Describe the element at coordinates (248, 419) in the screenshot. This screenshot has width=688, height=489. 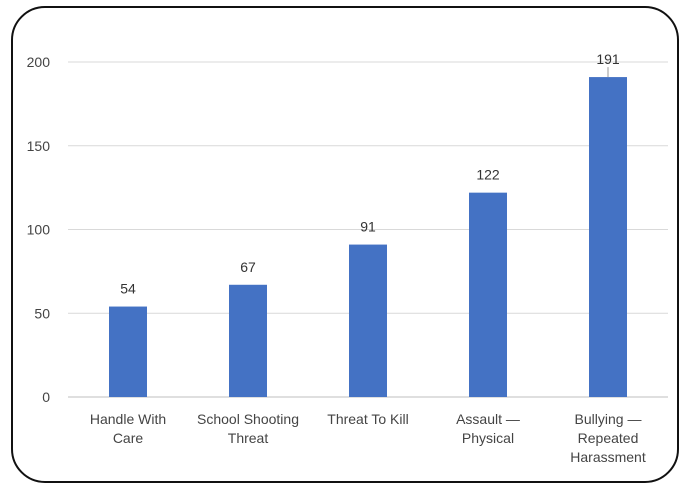
I see `category-label-line: School Shooting` at that location.